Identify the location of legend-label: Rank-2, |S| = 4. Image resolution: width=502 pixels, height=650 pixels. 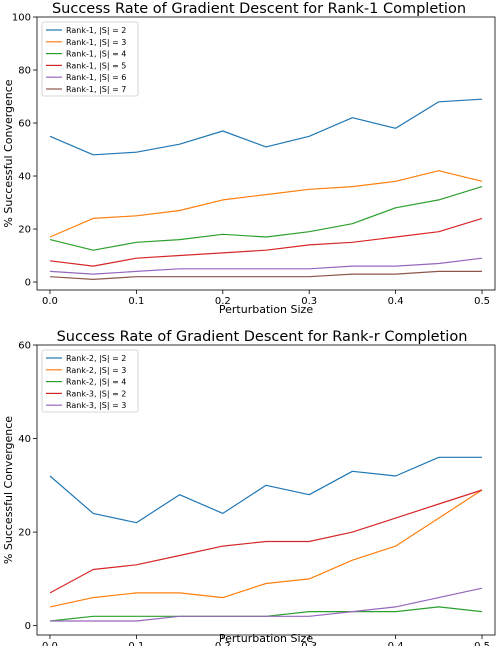
(96, 382).